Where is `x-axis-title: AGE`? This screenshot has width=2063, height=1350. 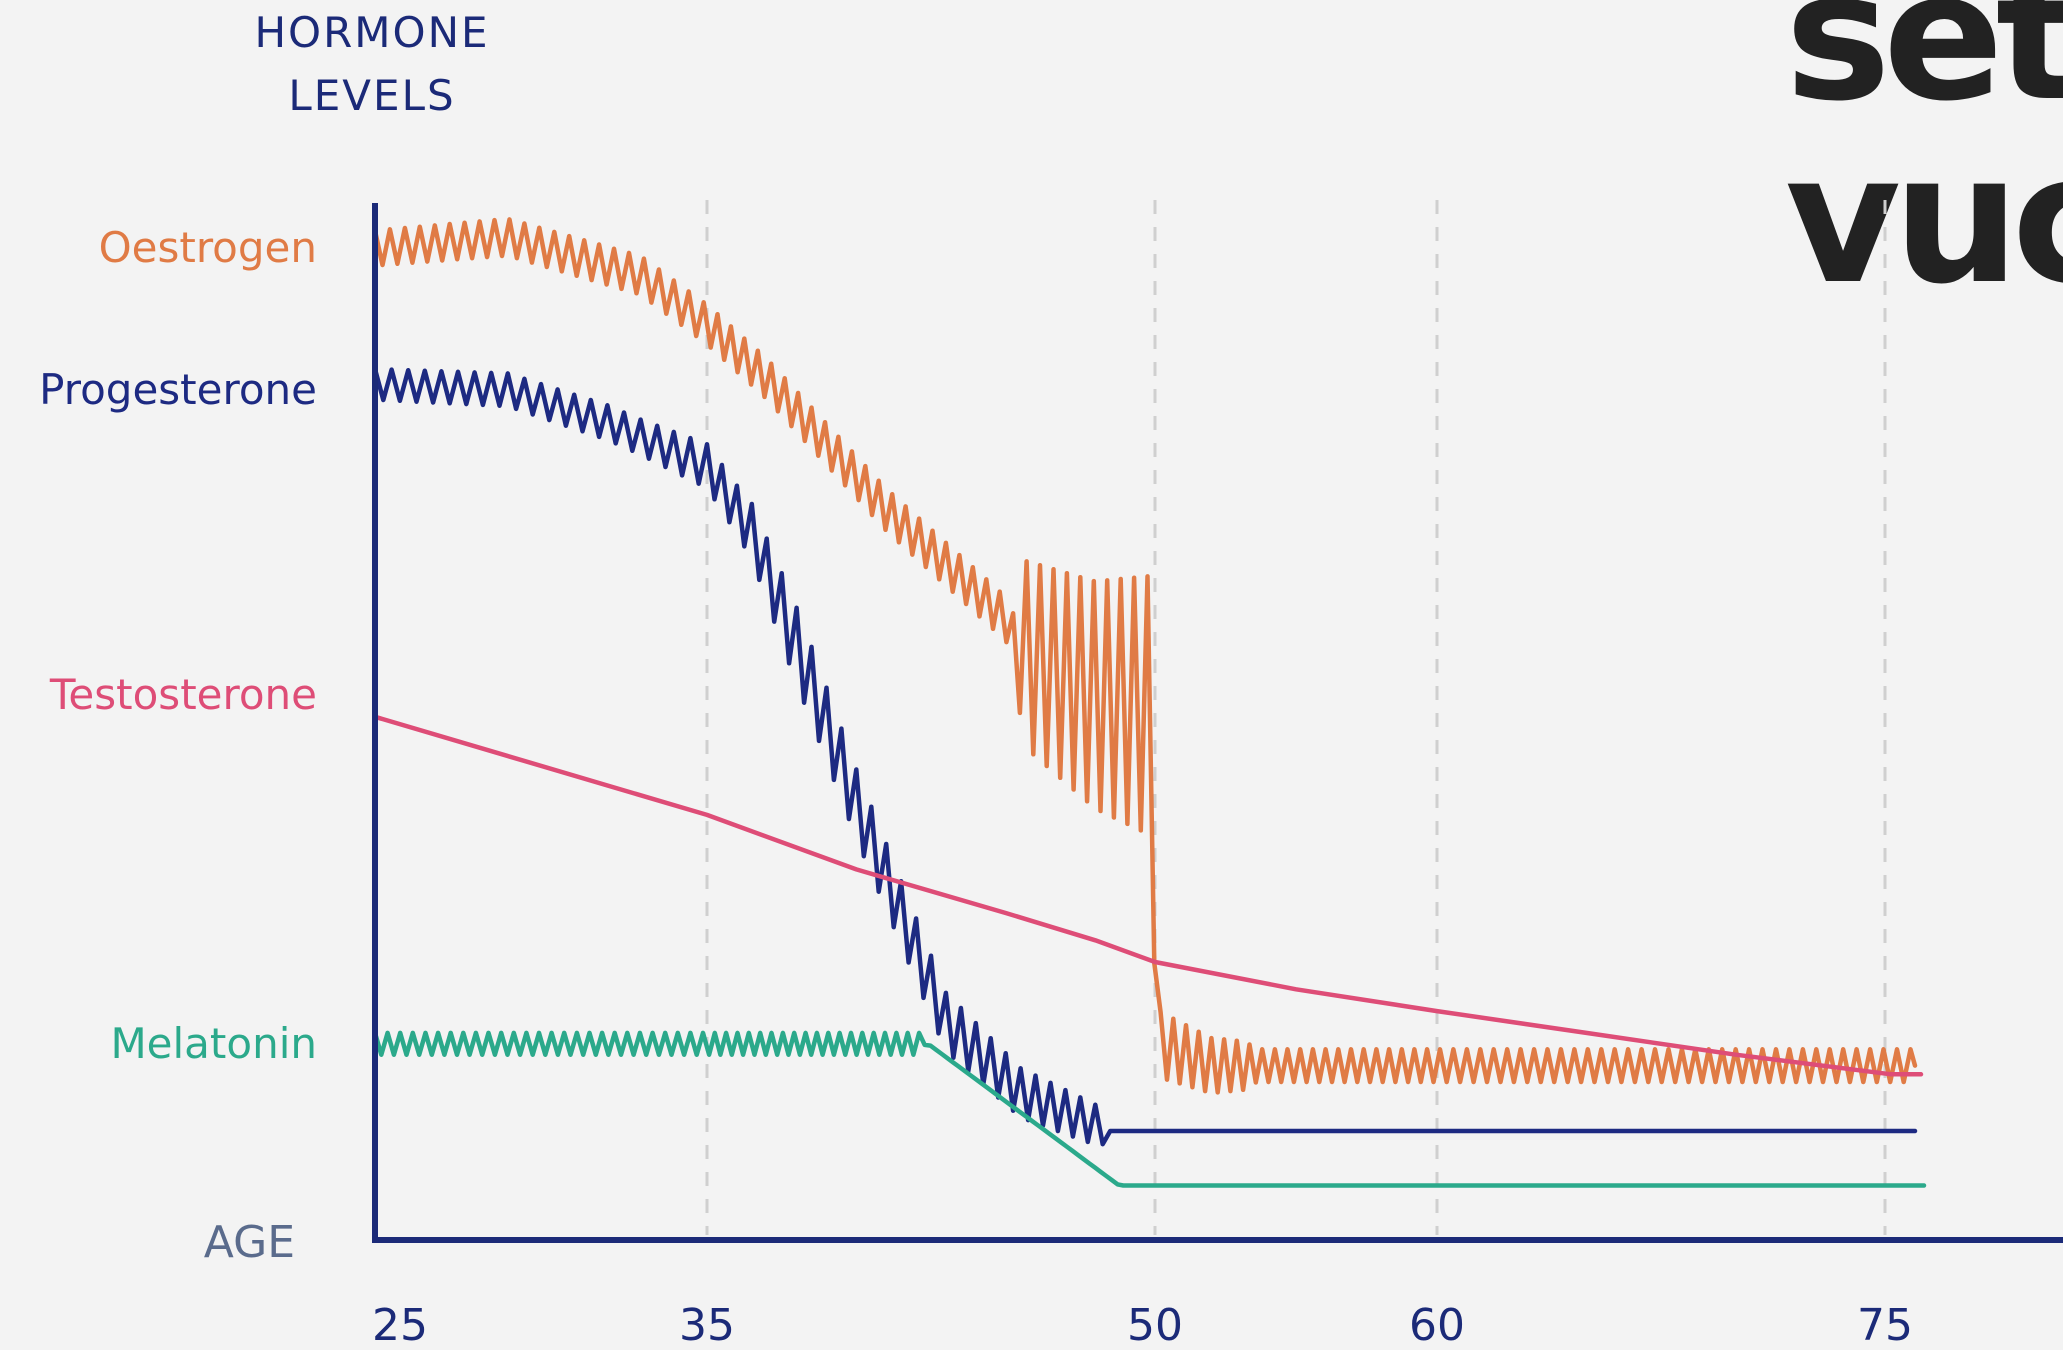 x-axis-title: AGE is located at coordinates (249, 1242).